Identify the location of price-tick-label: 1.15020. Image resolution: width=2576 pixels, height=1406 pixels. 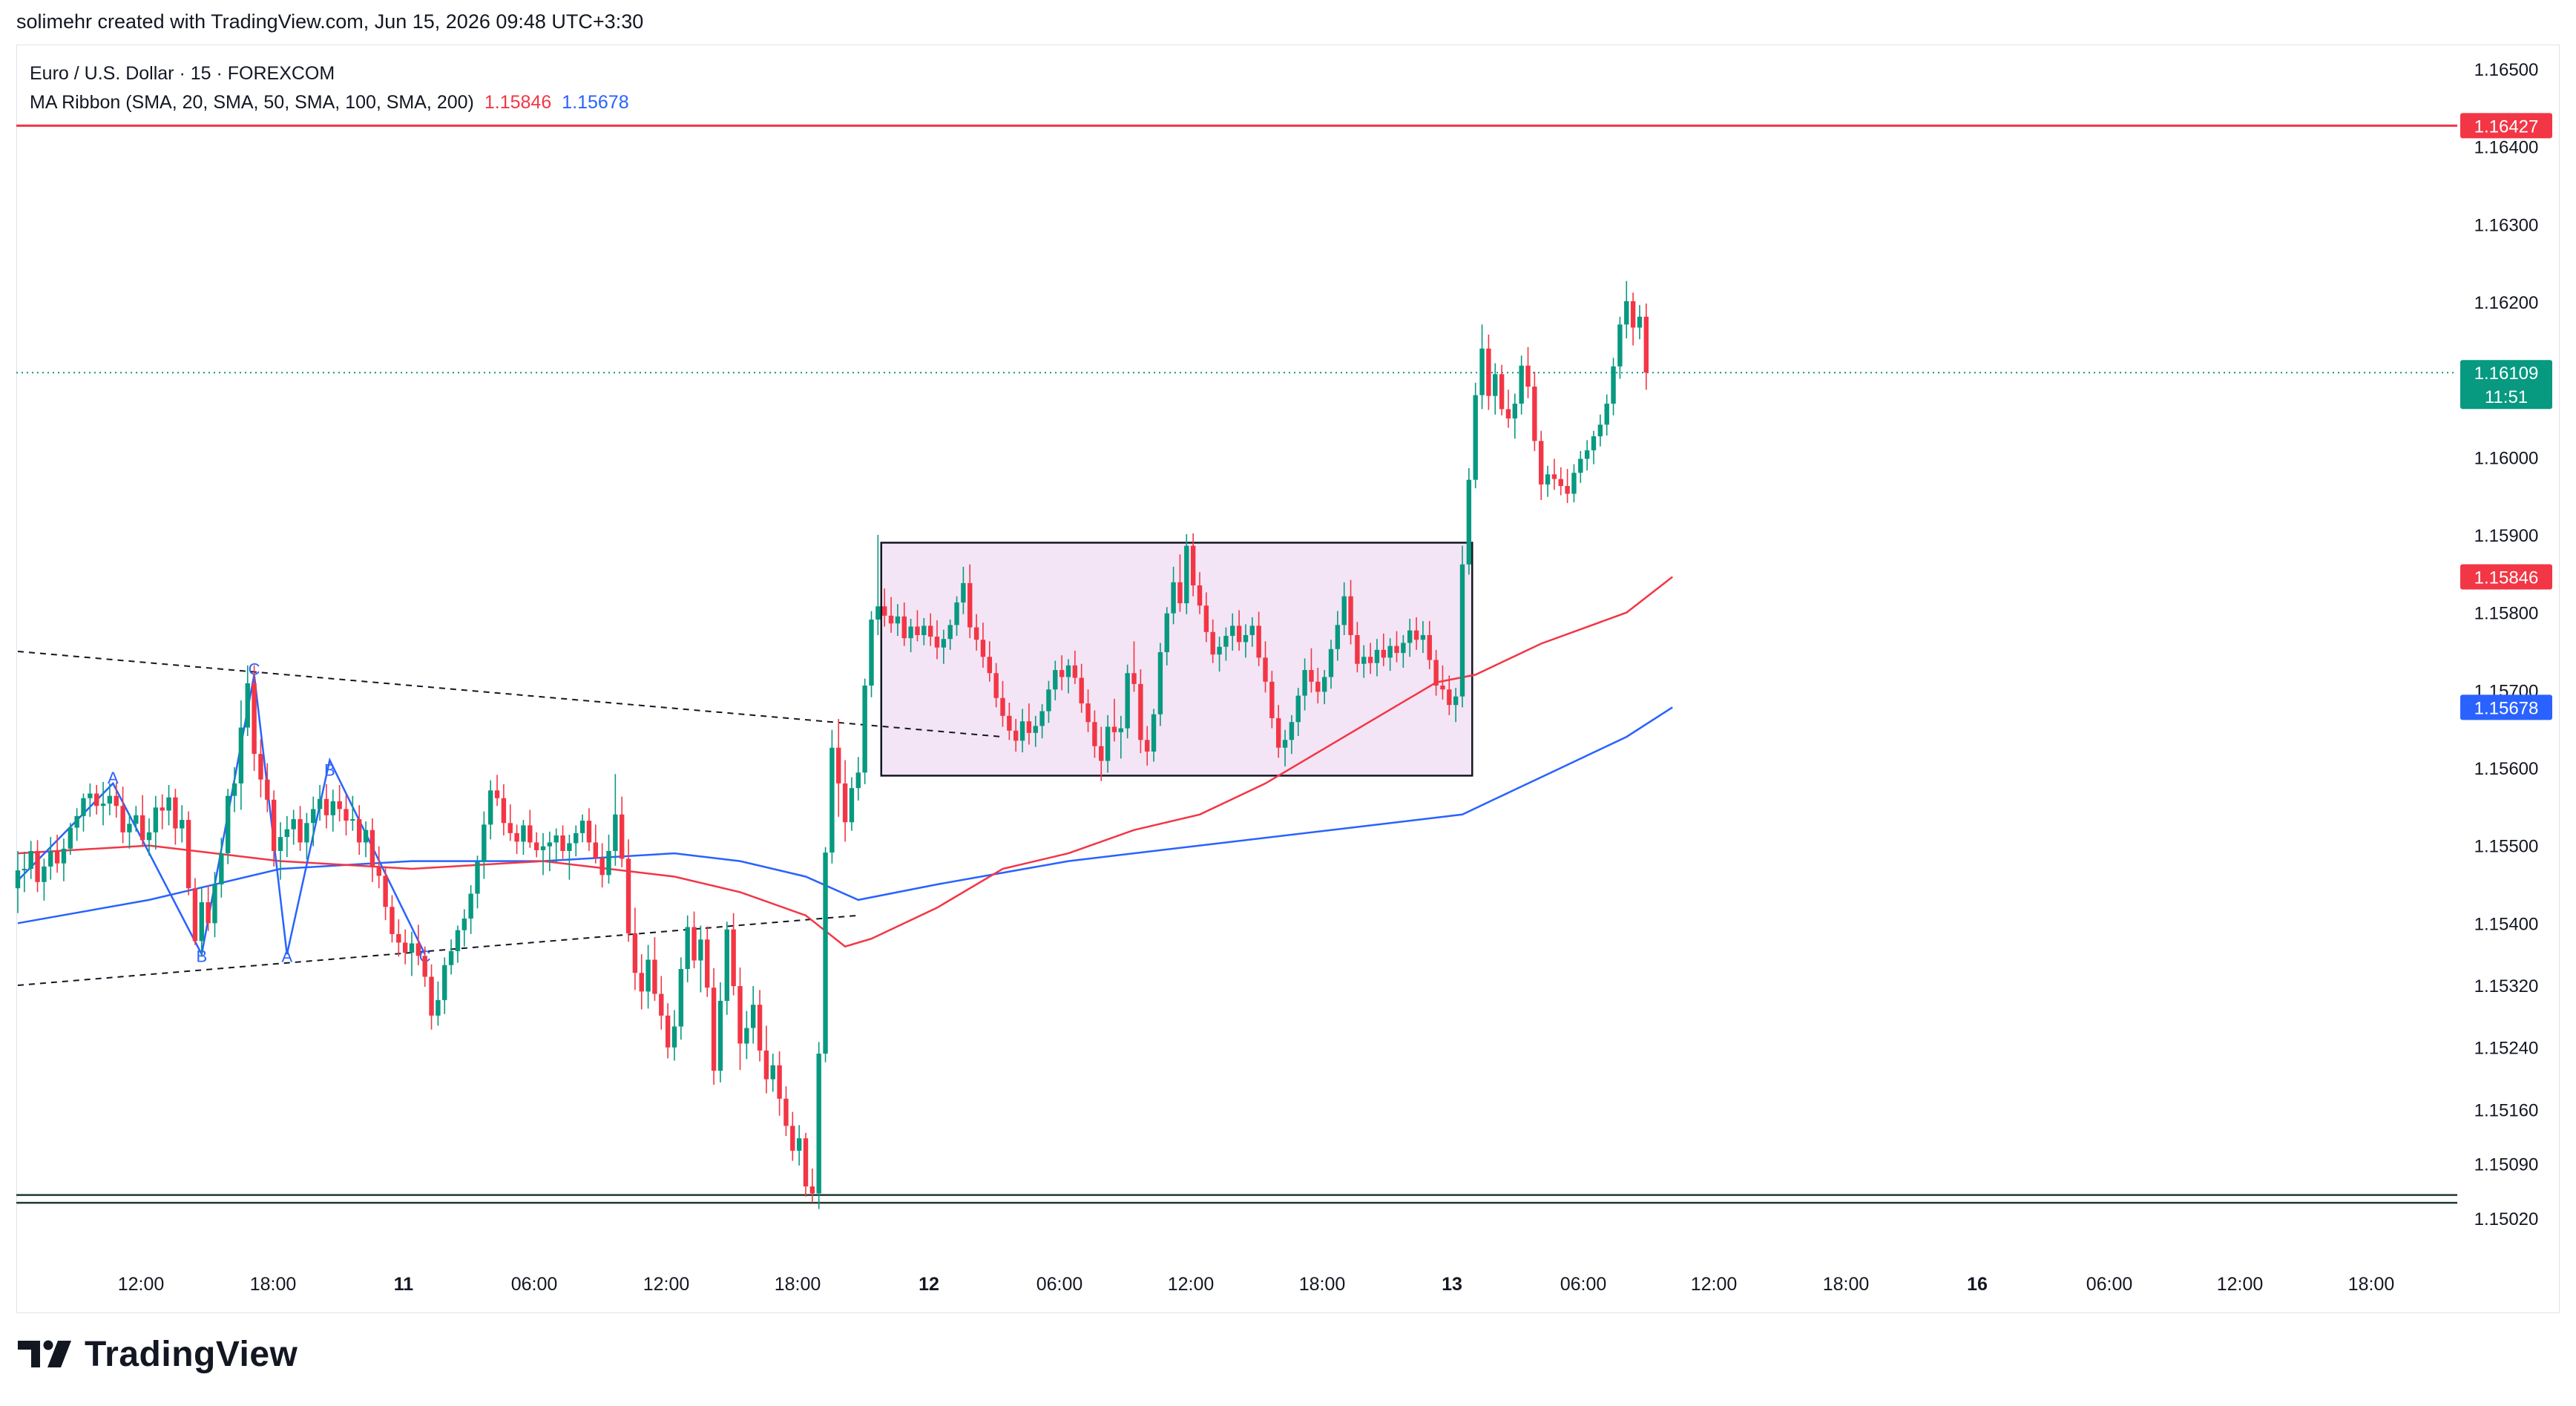
(2506, 1219).